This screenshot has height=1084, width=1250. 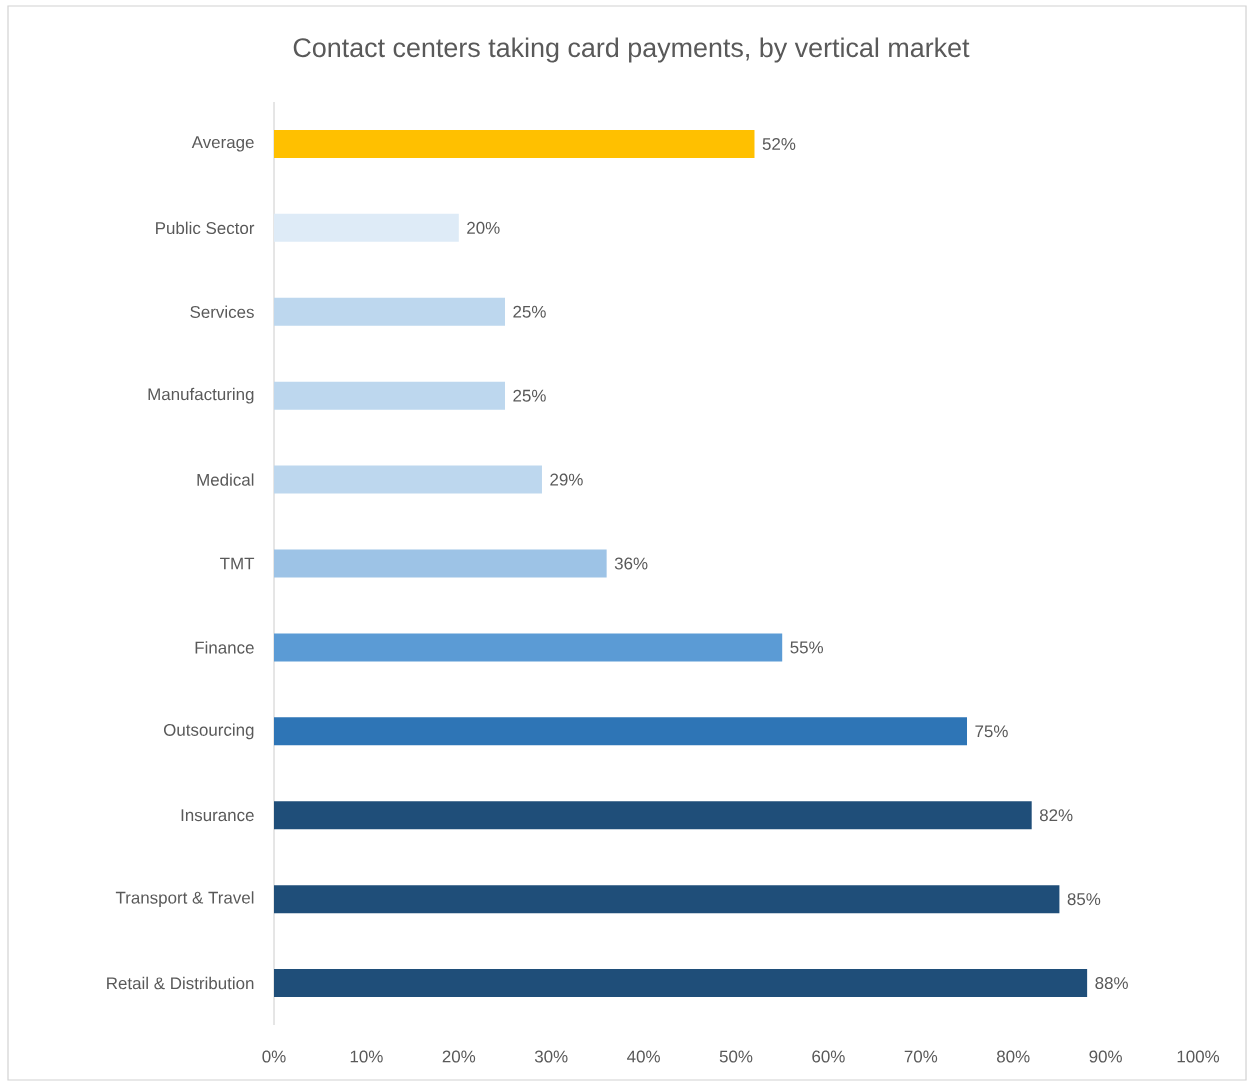 I want to click on y-tick-label: Insurance, so click(x=217, y=815).